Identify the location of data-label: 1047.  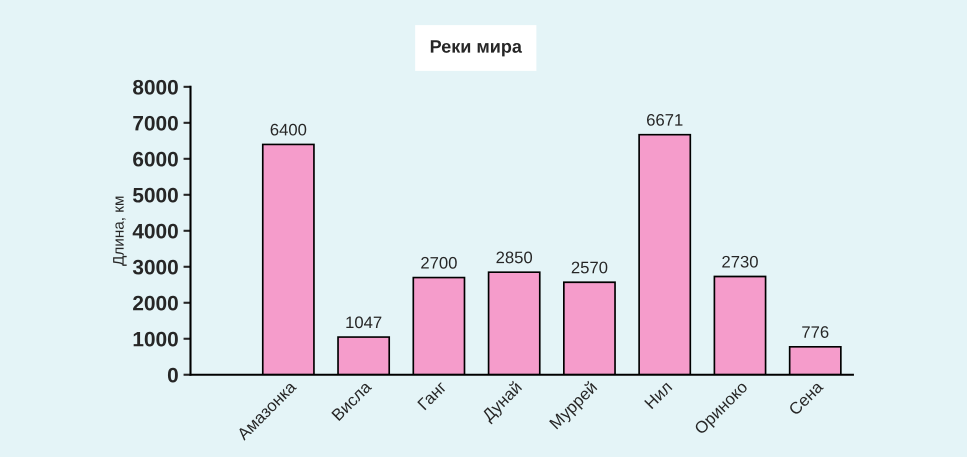
(364, 322).